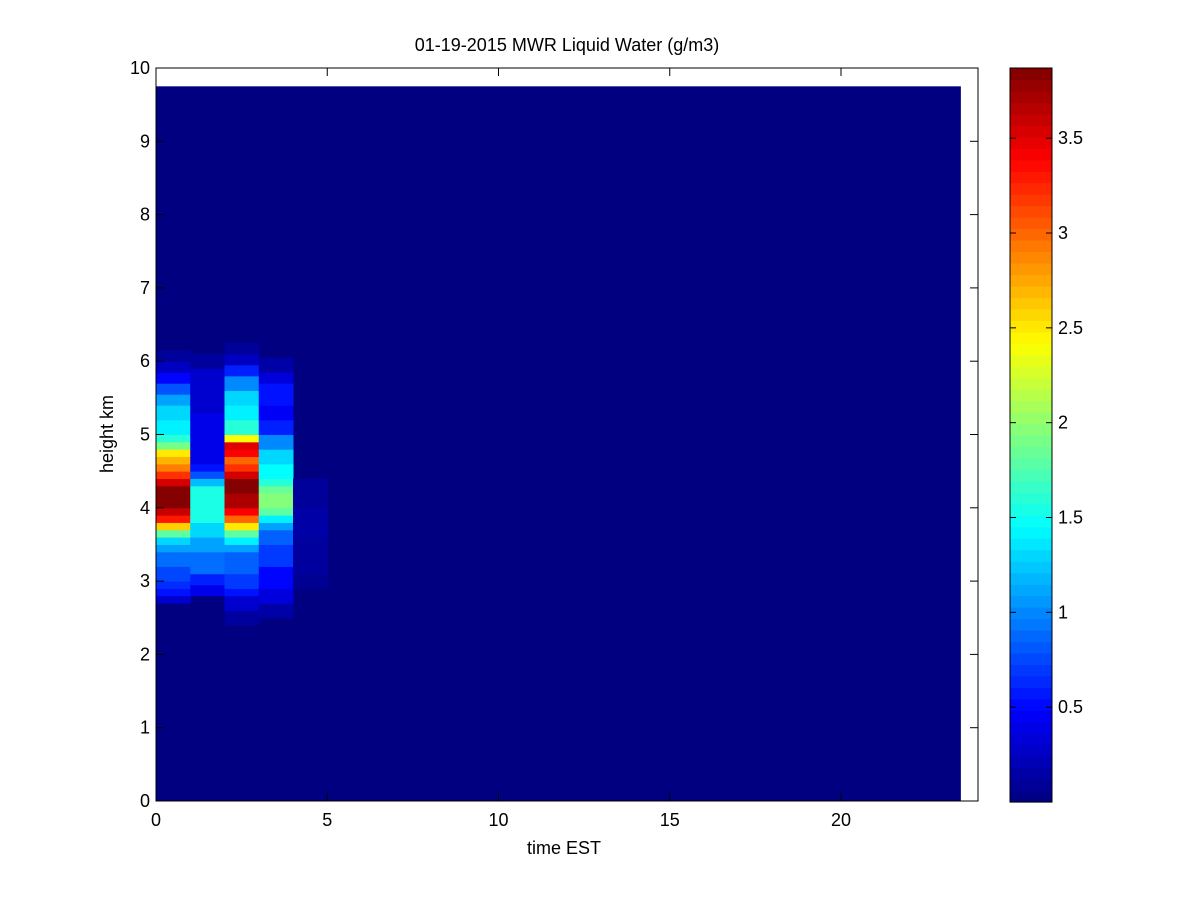  I want to click on y-tick-label: 10, so click(140, 68).